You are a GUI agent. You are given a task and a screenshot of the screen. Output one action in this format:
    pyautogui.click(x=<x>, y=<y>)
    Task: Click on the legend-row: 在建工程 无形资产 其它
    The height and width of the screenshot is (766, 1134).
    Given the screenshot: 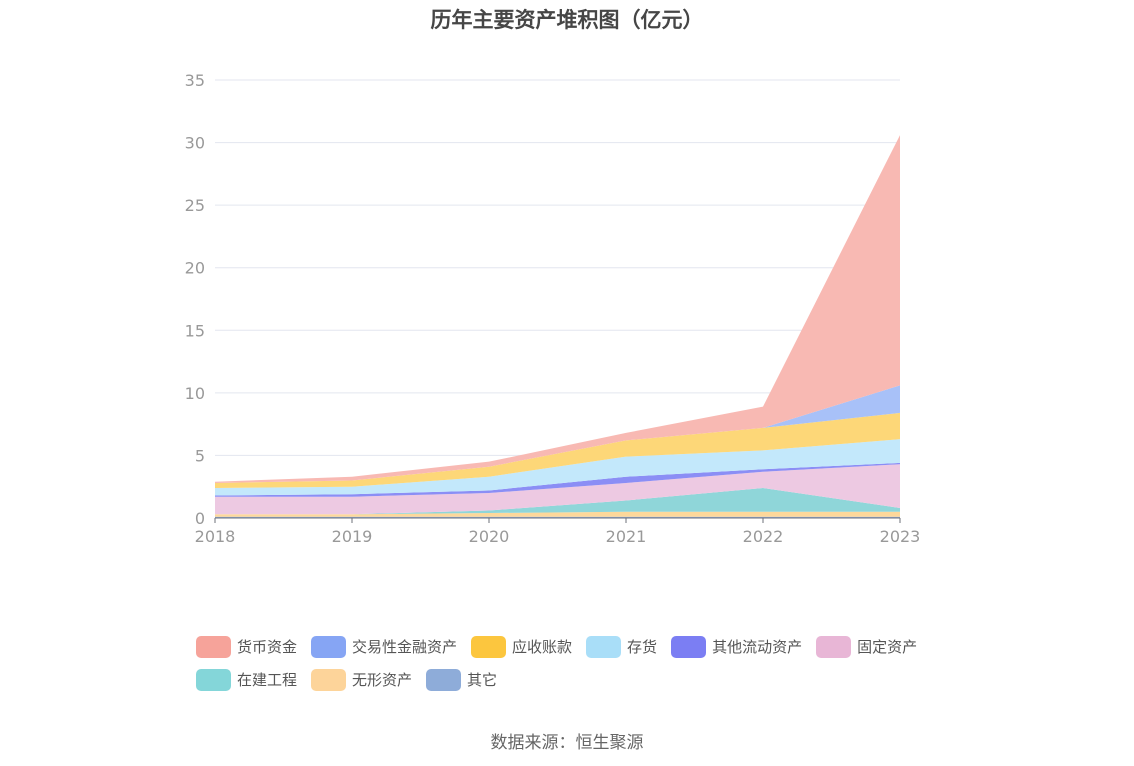 What is the action you would take?
    pyautogui.click(x=576, y=679)
    